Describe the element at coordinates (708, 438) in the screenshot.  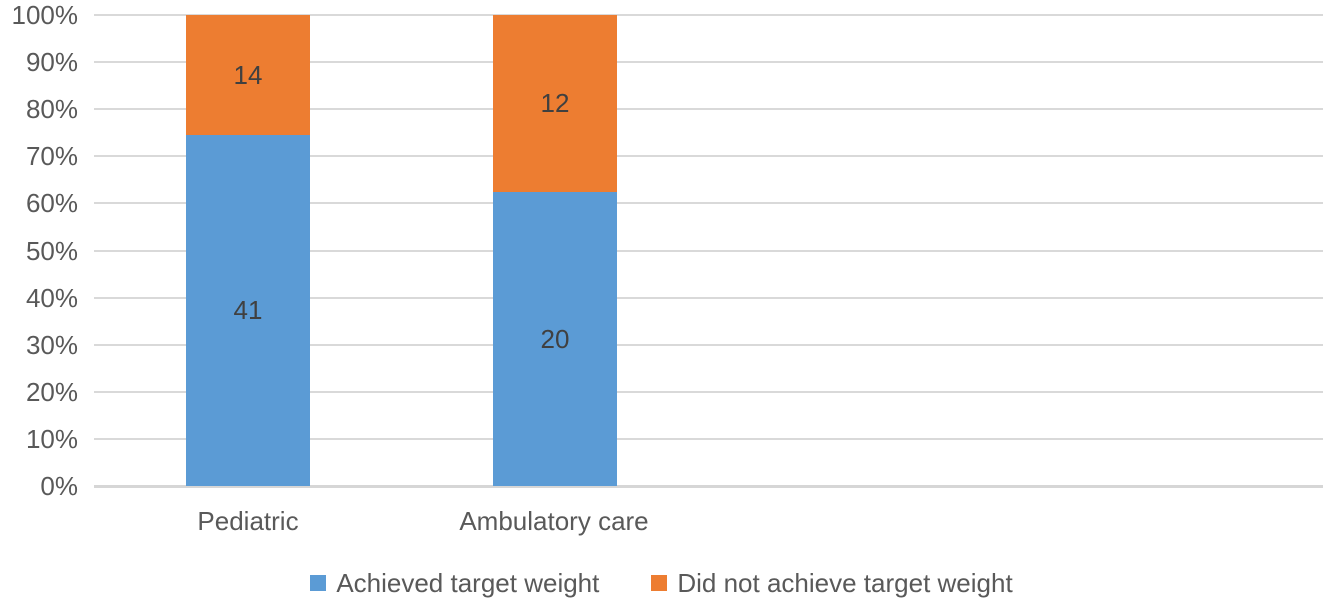
I see `gridline-10%` at that location.